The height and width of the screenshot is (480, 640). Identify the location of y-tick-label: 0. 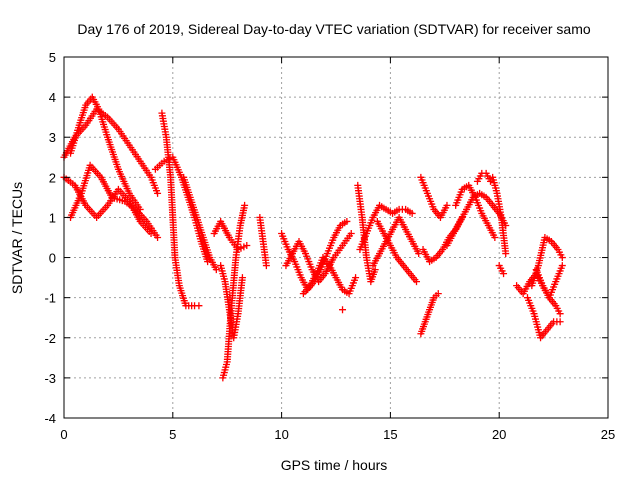
(52, 258).